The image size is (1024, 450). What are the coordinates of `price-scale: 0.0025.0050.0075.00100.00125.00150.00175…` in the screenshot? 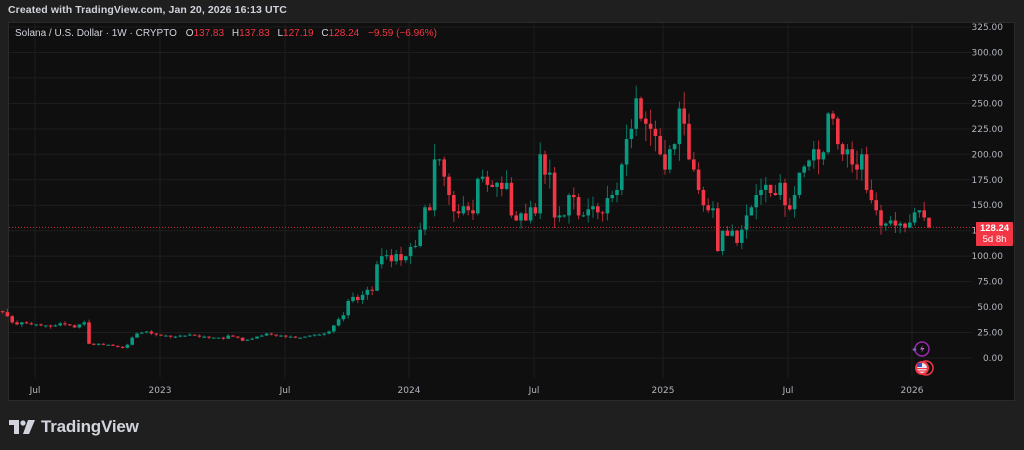 It's located at (988, 193).